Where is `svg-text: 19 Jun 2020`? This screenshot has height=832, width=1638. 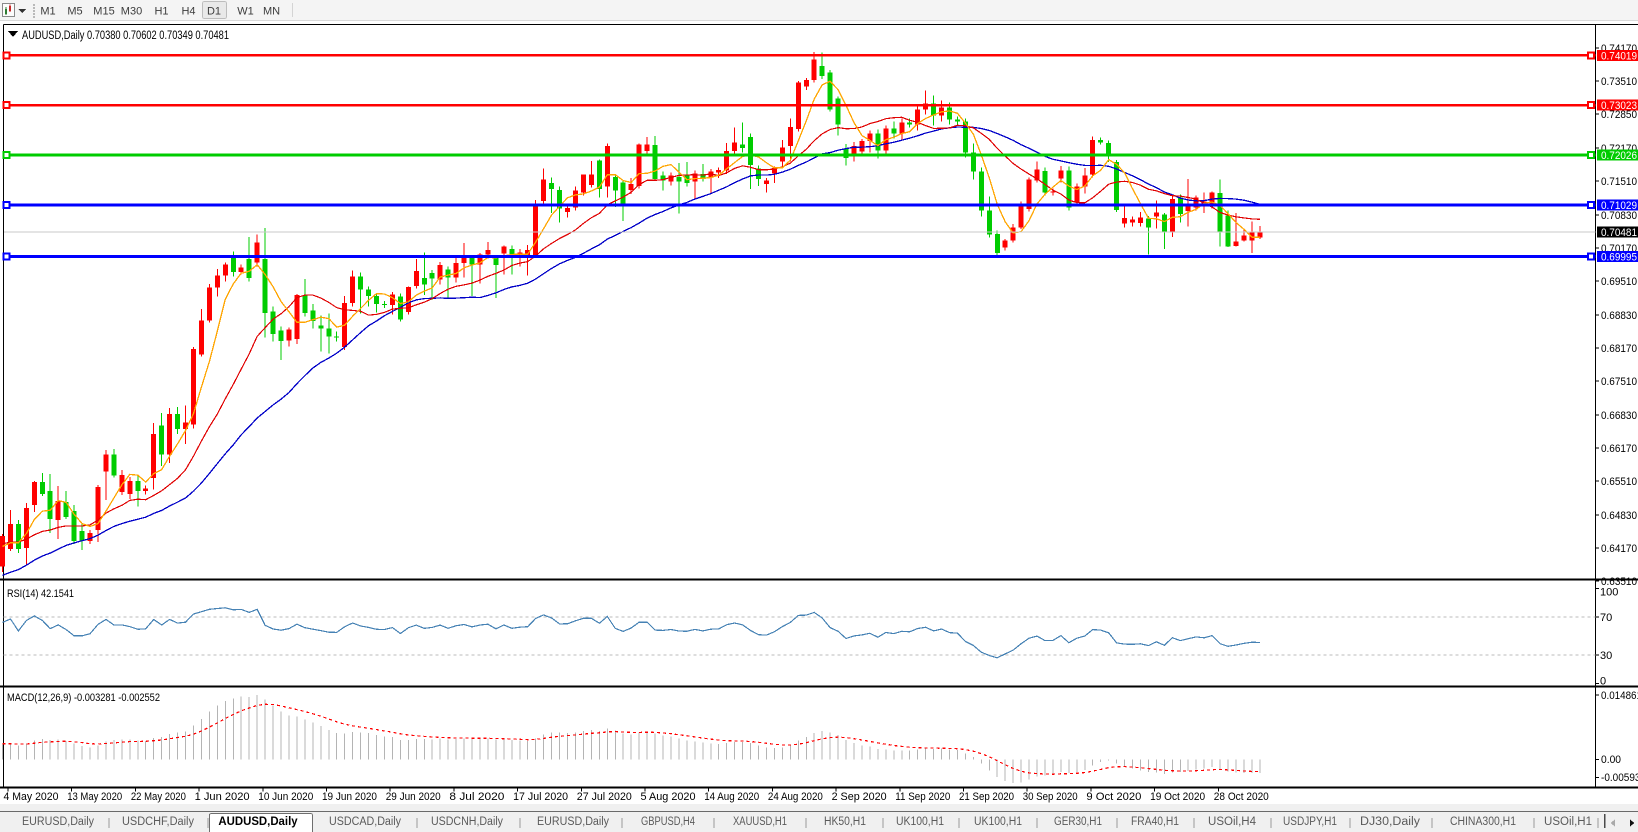
svg-text: 19 Jun 2020 is located at coordinates (349, 797).